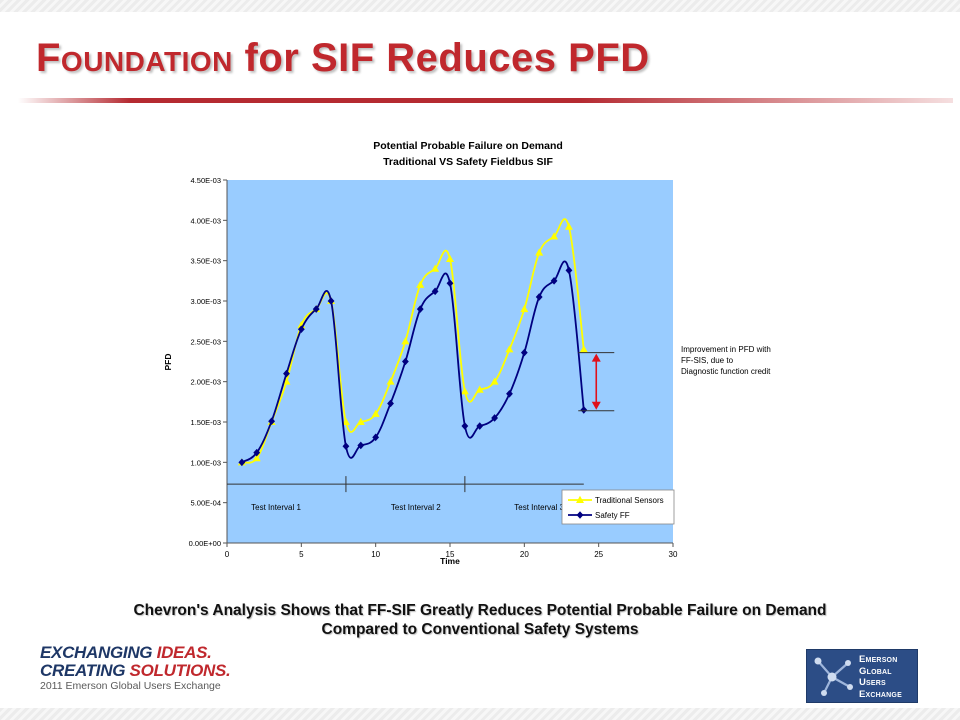 The width and height of the screenshot is (960, 720). What do you see at coordinates (85, 670) in the screenshot?
I see `logo-line-2-a: CREATING` at bounding box center [85, 670].